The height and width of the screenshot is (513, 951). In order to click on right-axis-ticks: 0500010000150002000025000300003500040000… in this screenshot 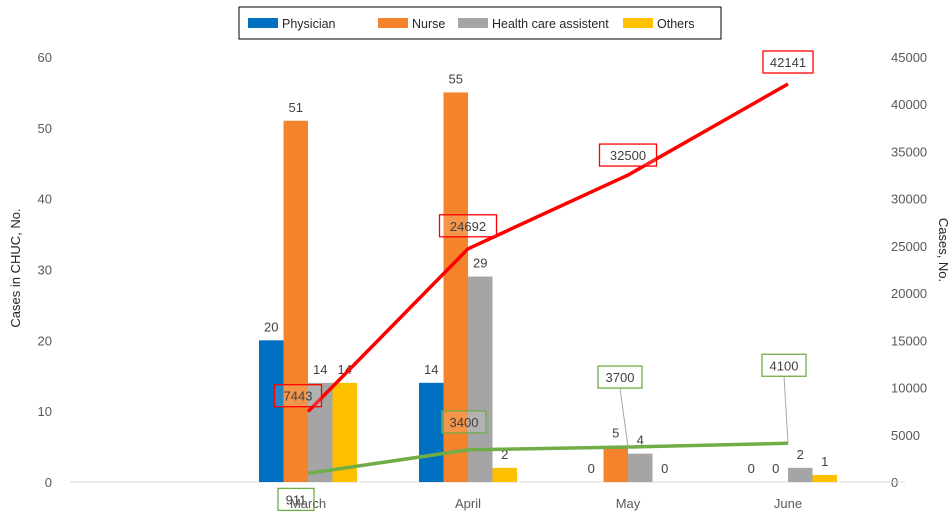, I will do `click(909, 270)`.